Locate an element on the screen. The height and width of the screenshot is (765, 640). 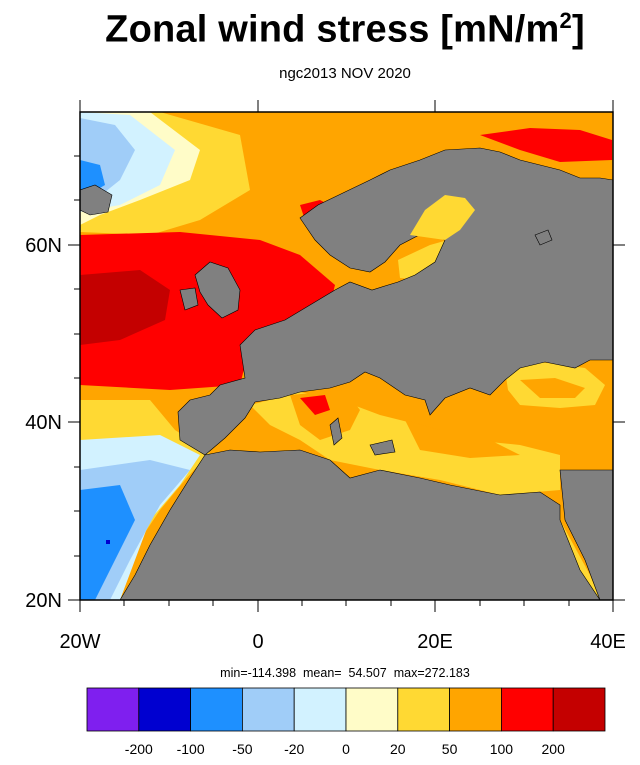
field-patch-lion is located at coordinates (315, 405).